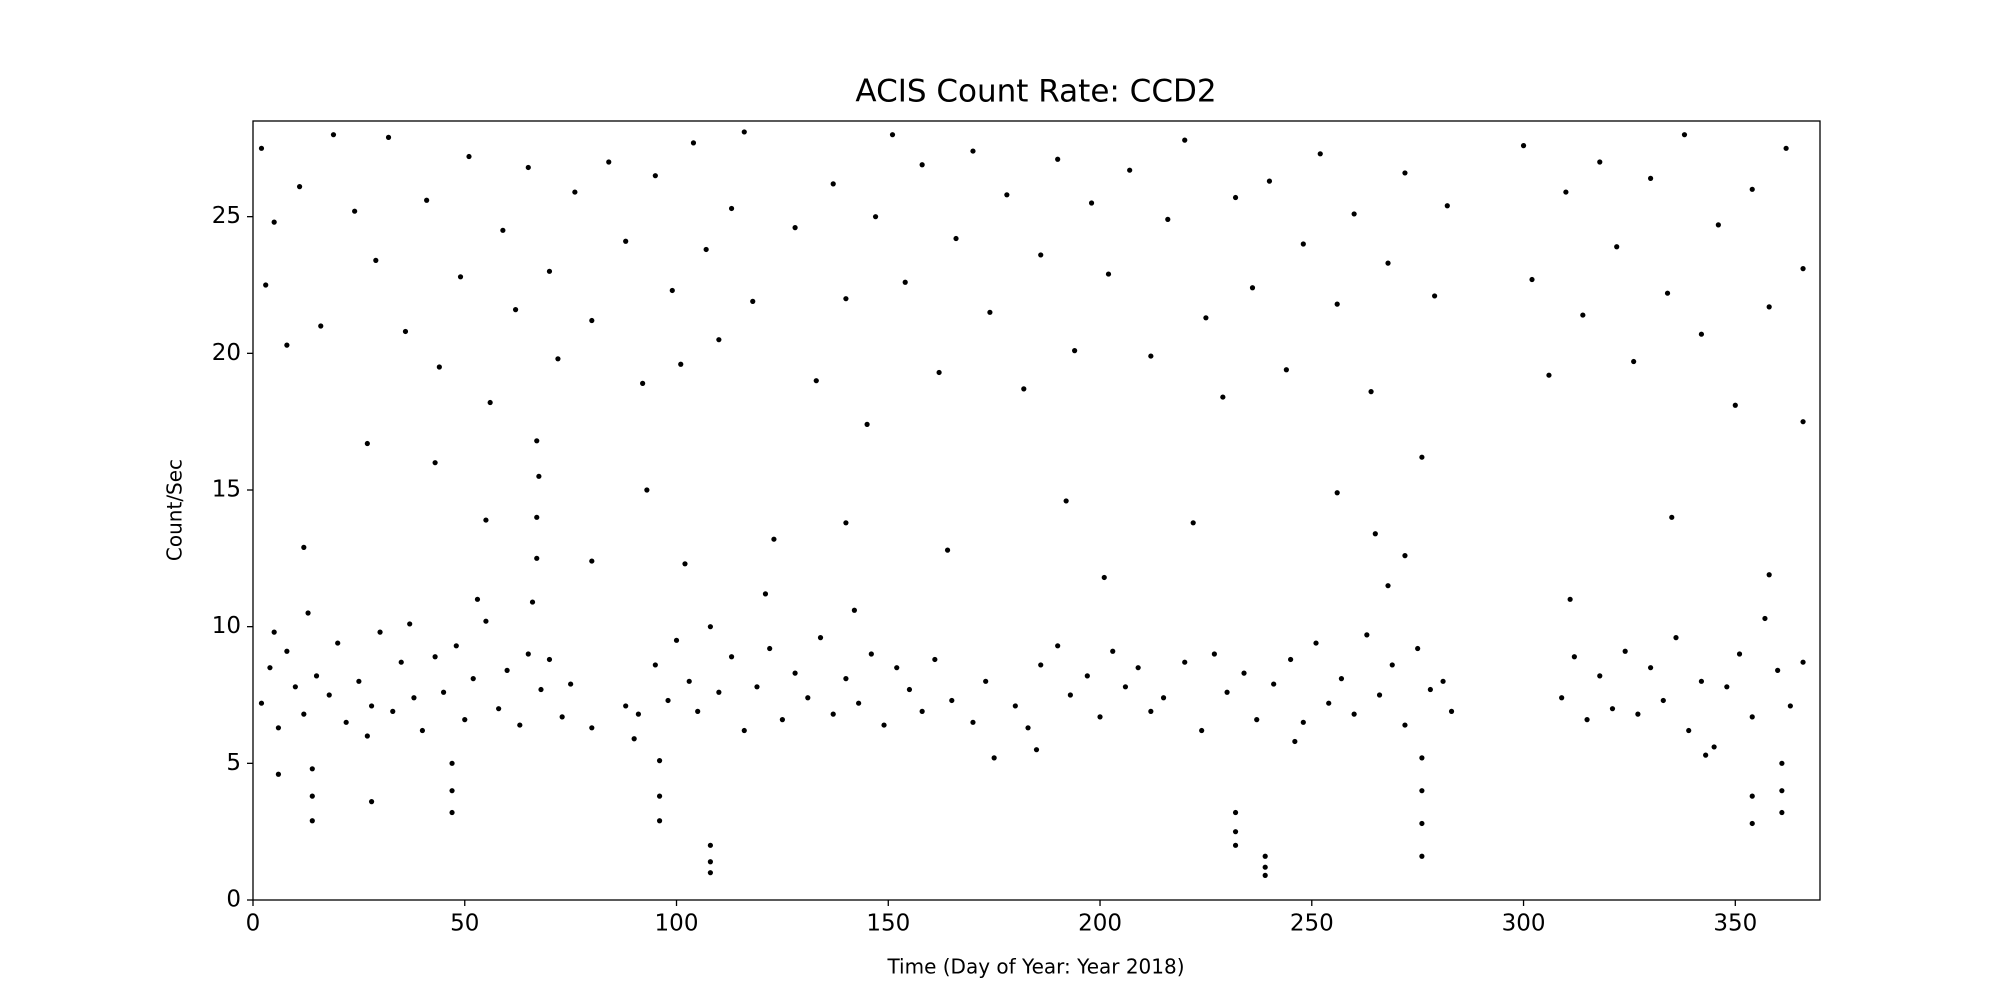 Image resolution: width=2000 pixels, height=1000 pixels. I want to click on x-tick-label: 200, so click(1100, 924).